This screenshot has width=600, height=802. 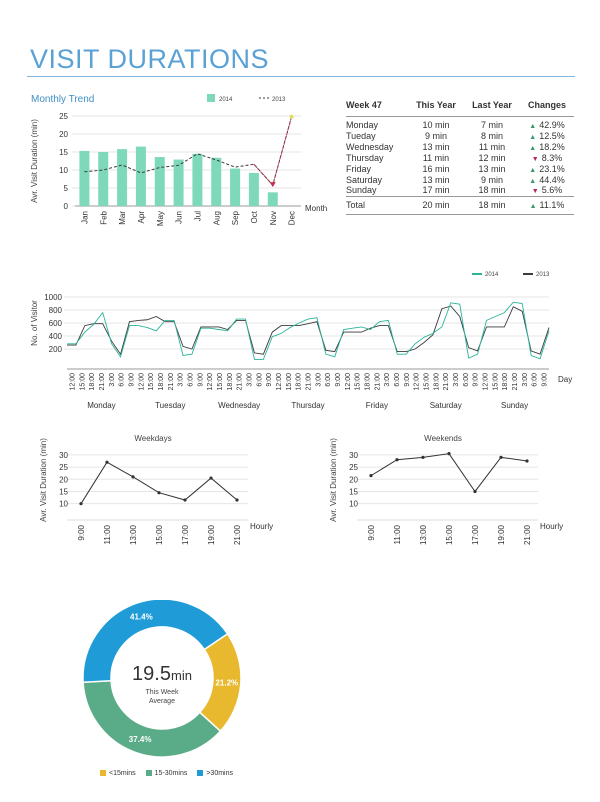 I want to click on last-year-cell: 9 min, so click(x=491, y=179).